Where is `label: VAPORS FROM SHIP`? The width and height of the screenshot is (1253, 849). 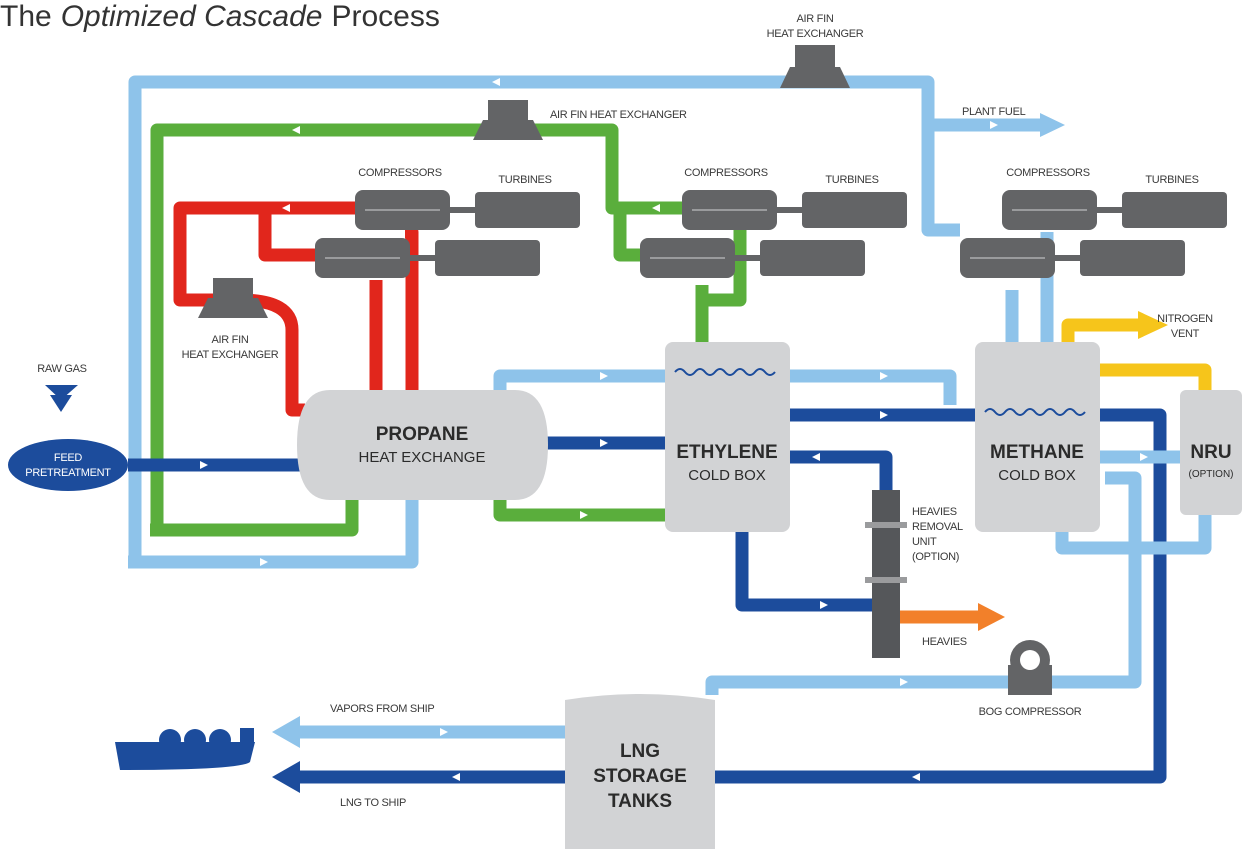
label: VAPORS FROM SHIP is located at coordinates (382, 709).